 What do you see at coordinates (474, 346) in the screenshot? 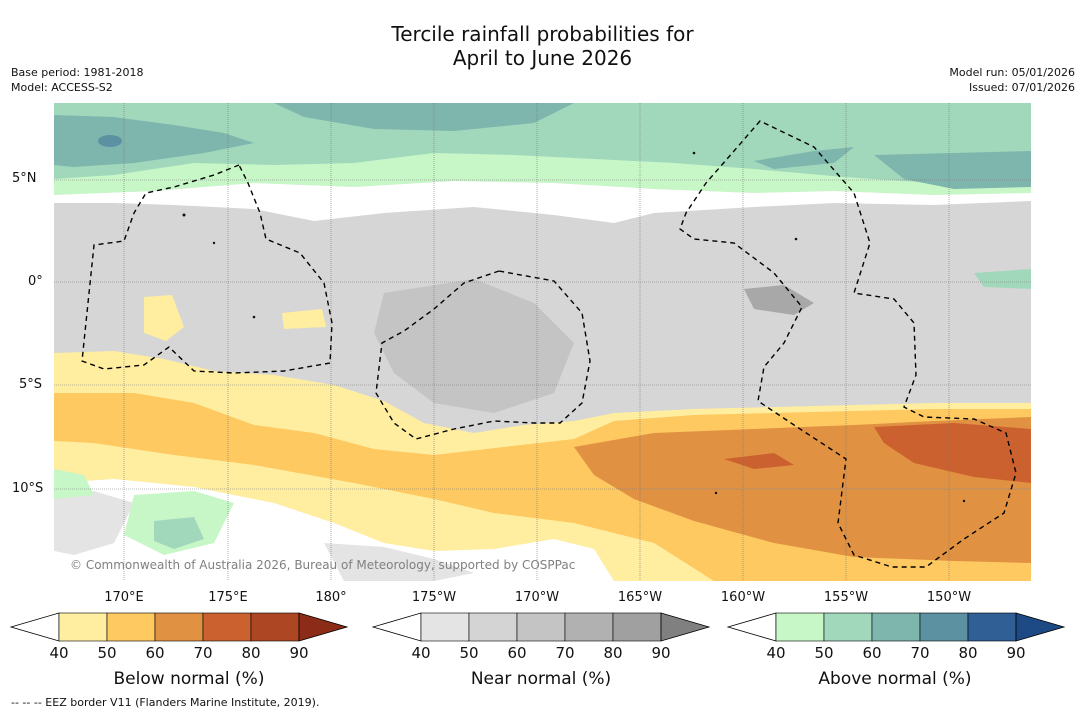
I see `near-normal-core` at bounding box center [474, 346].